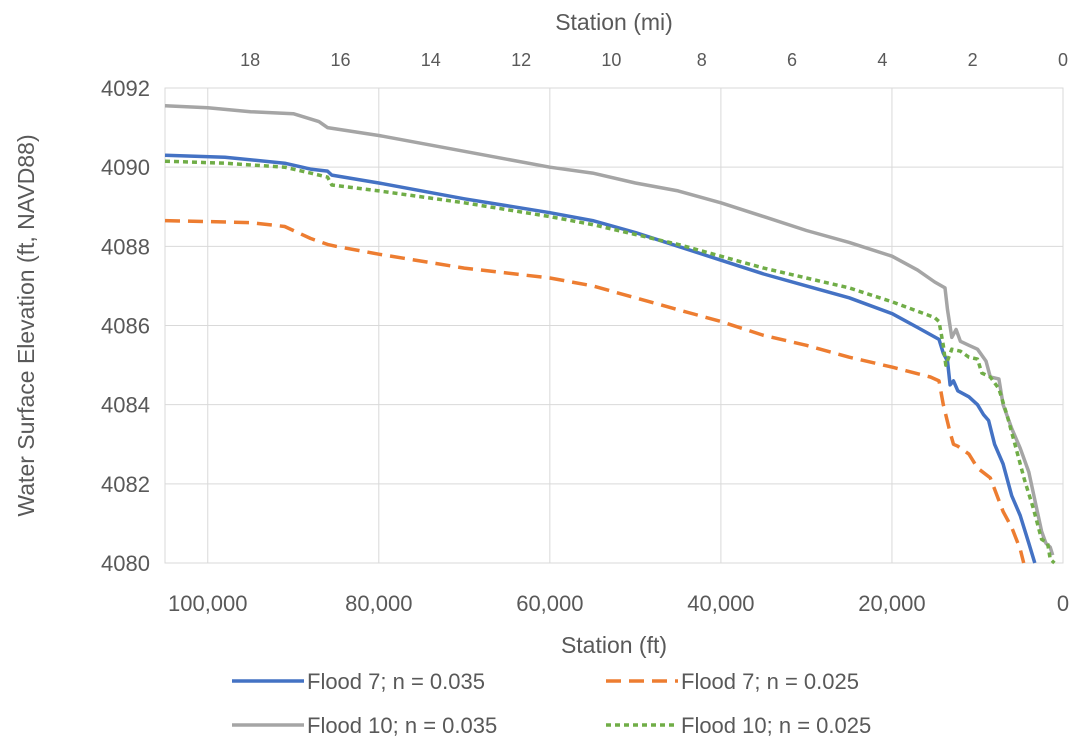 The image size is (1073, 752). I want to click on x-tick-label: 40,000, so click(720, 603).